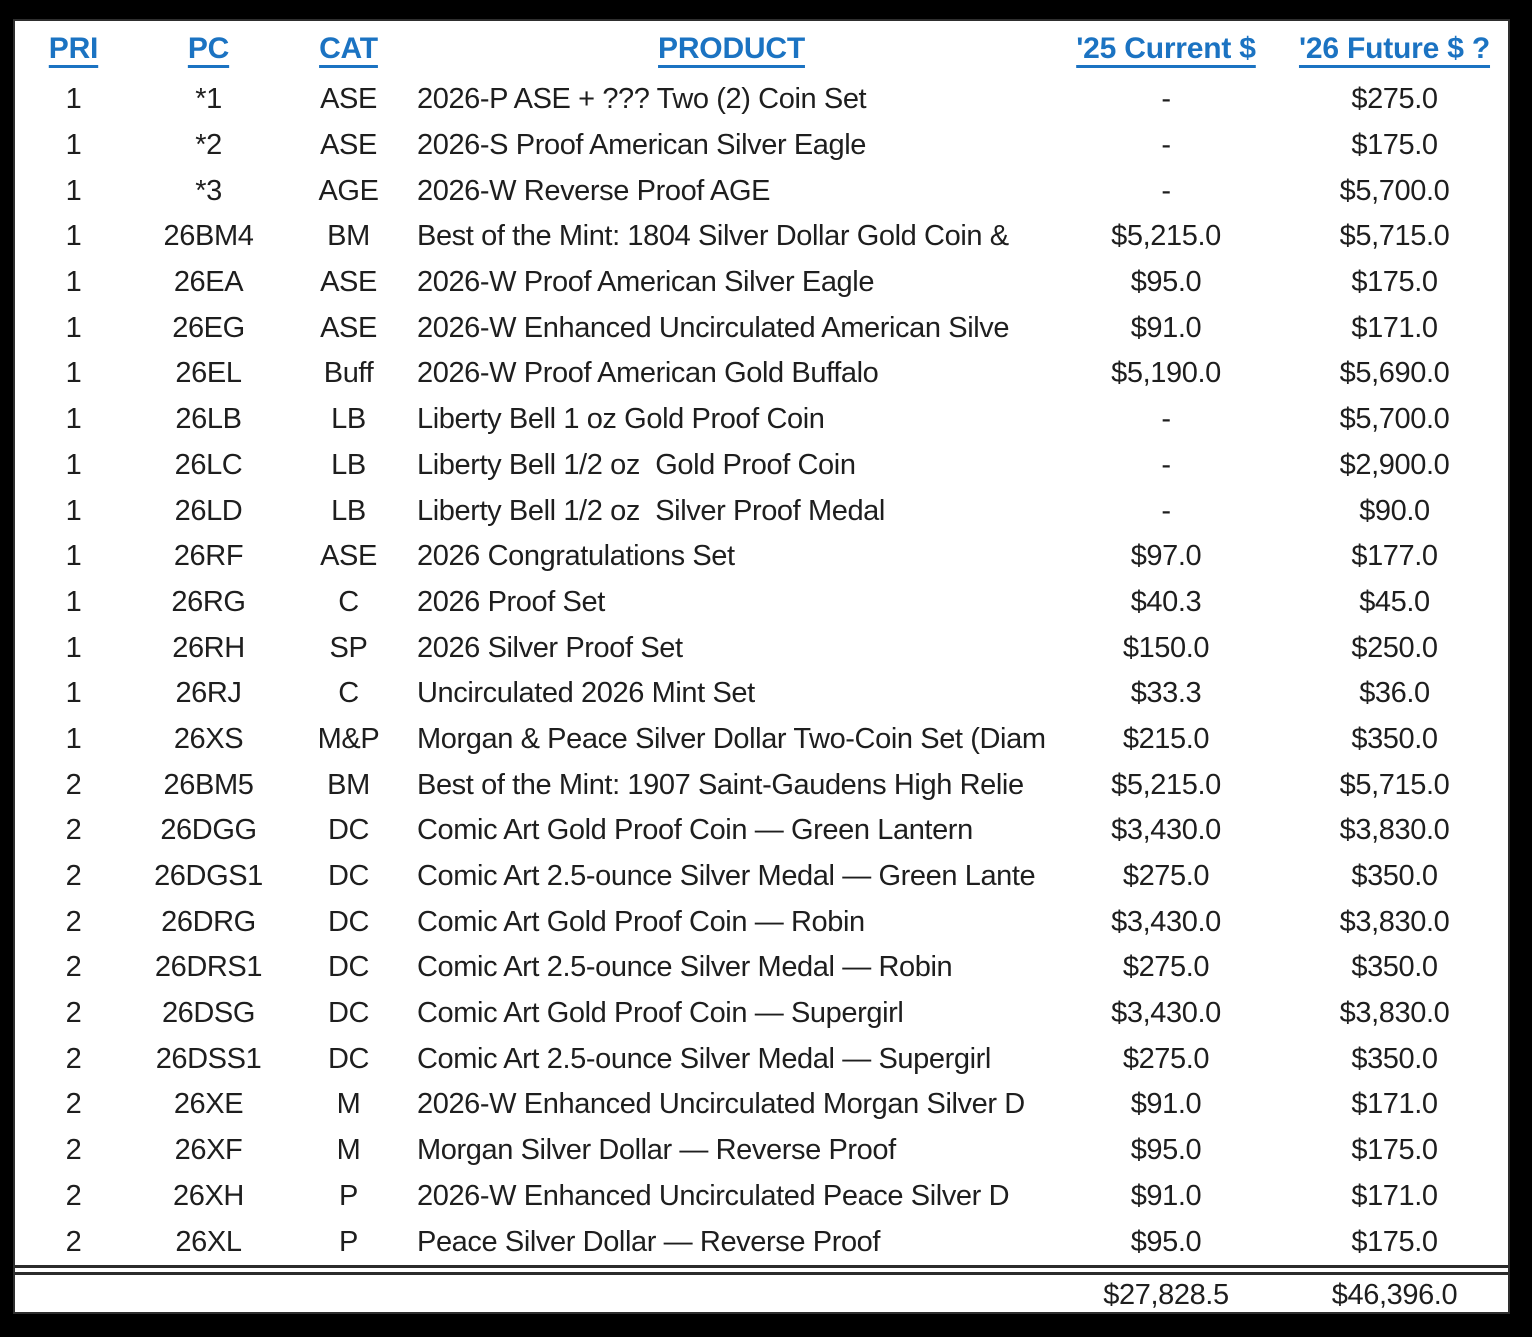 This screenshot has height=1337, width=1532. What do you see at coordinates (642, 99) in the screenshot?
I see `product-cell: 2026-P ASE + ??? Two (2) Coin Set` at bounding box center [642, 99].